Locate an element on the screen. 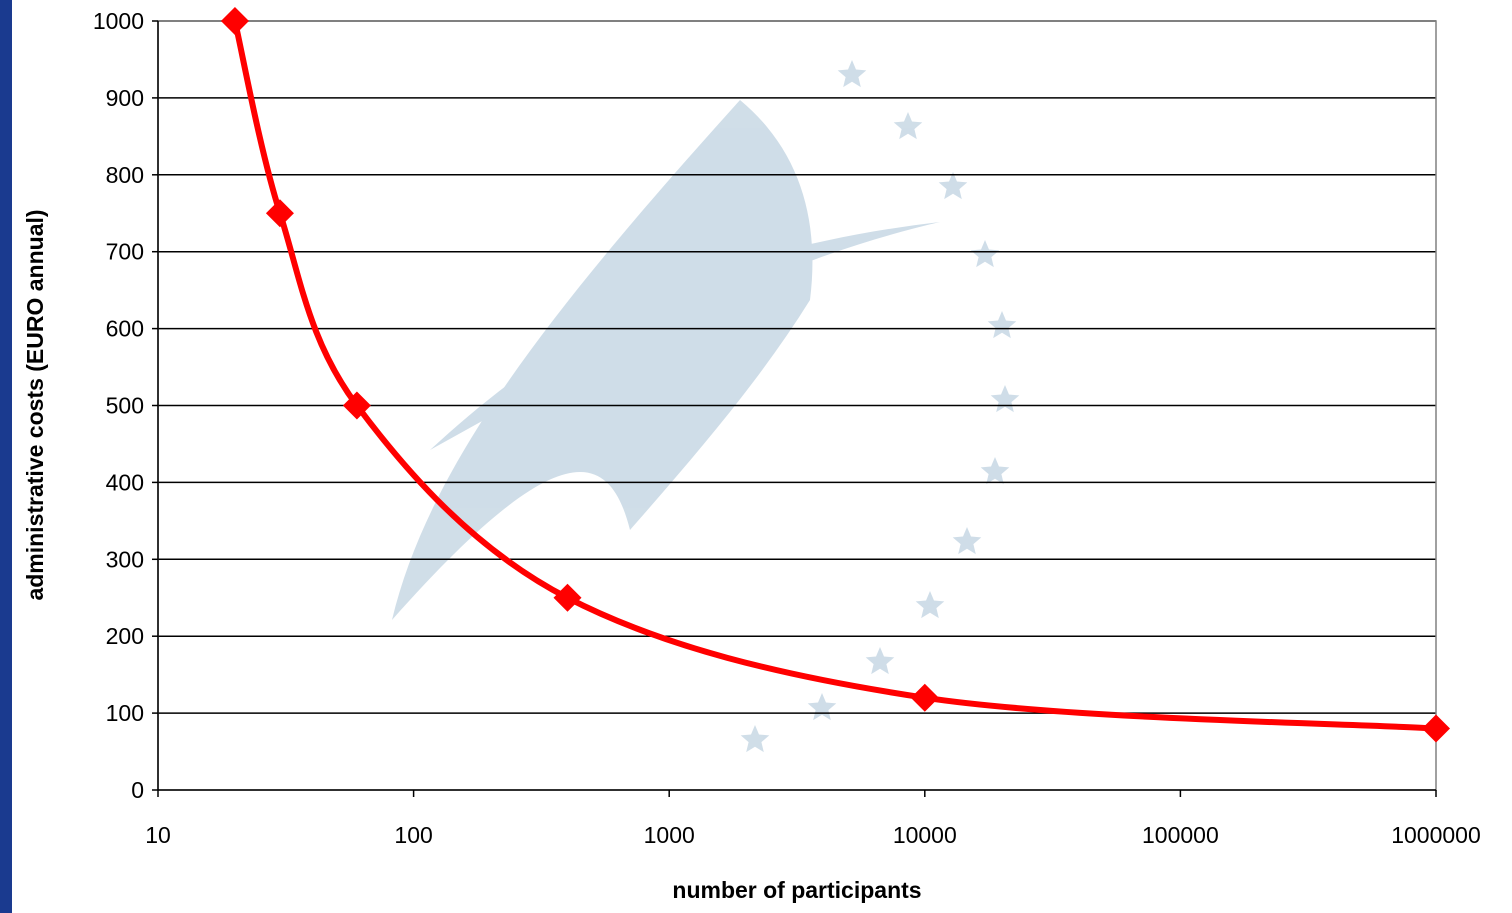 This screenshot has width=1512, height=913. x-tick-label: 1000000 is located at coordinates (1436, 835).